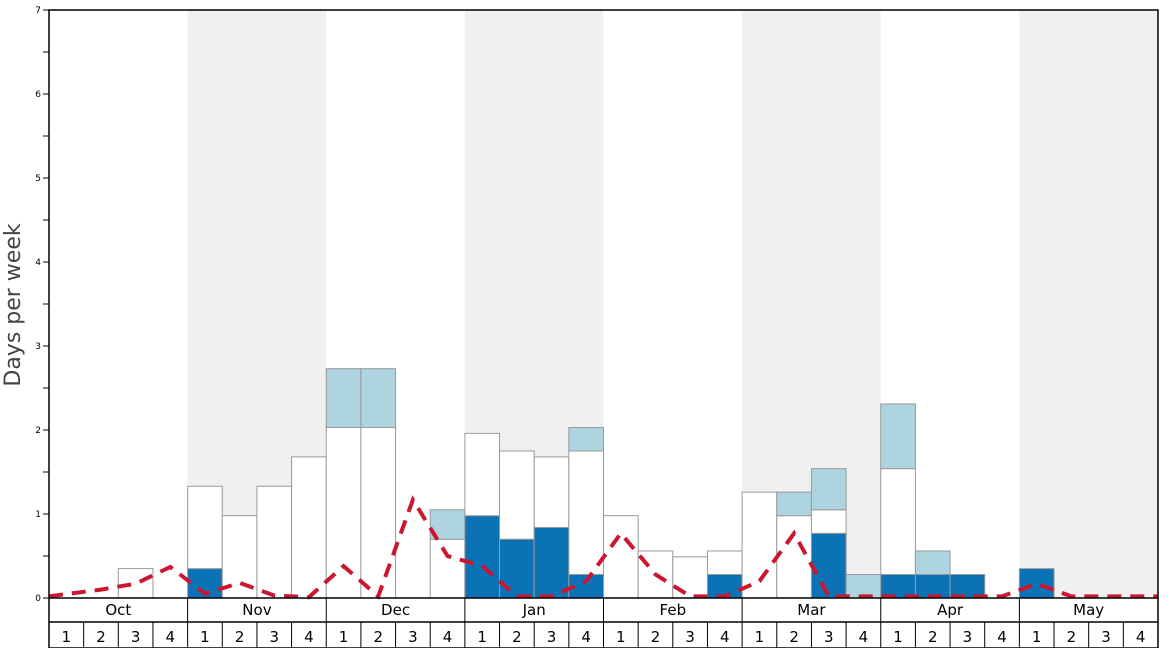  What do you see at coordinates (13, 304) in the screenshot?
I see `y-axis-label: Days per week` at bounding box center [13, 304].